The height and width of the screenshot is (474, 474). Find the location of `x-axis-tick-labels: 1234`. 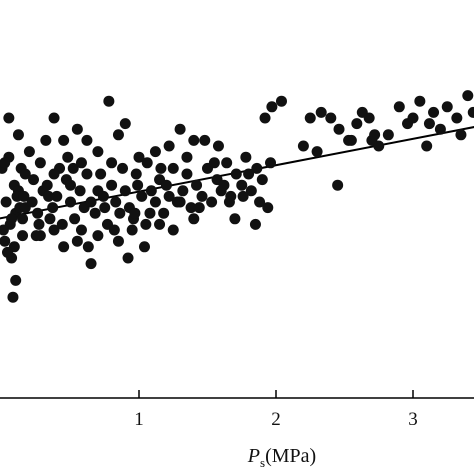

x-axis-tick-labels: 1234 is located at coordinates (276, 419).